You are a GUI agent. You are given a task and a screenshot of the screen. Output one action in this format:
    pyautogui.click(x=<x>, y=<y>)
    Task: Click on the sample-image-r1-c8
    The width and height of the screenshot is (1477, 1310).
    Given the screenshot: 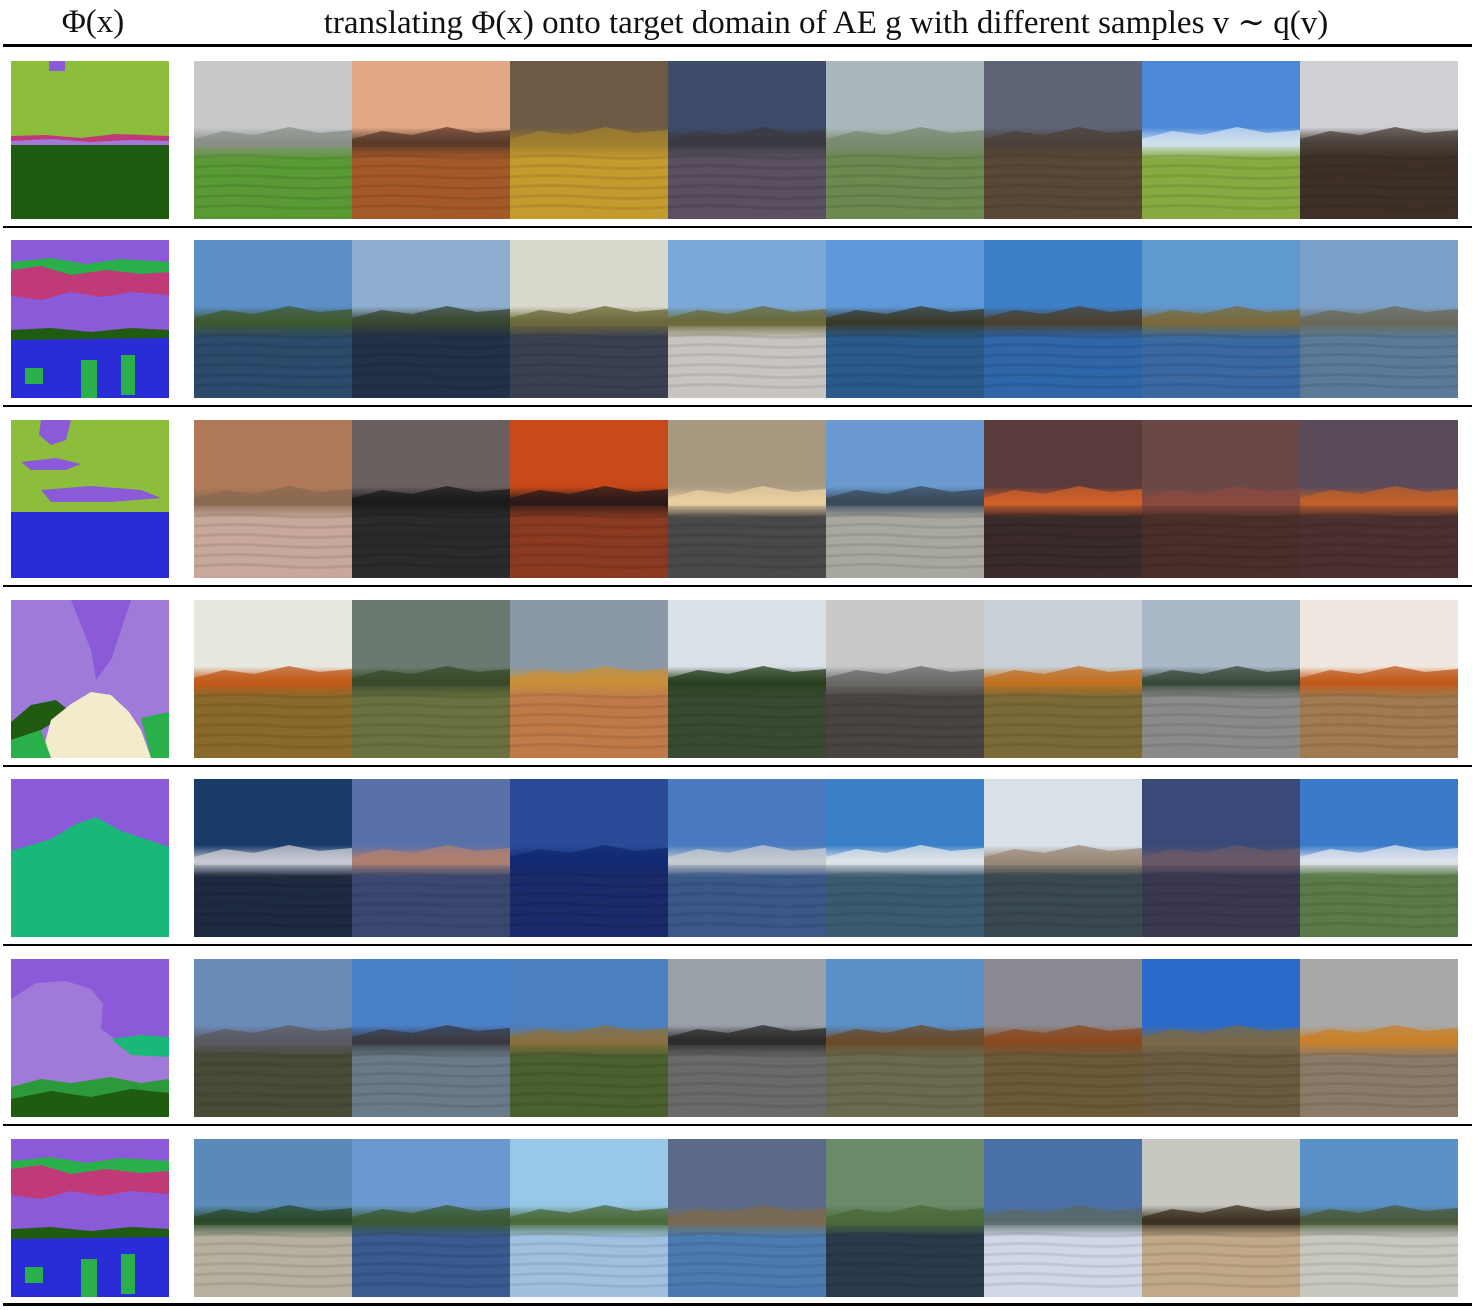 What is the action you would take?
    pyautogui.click(x=1379, y=140)
    